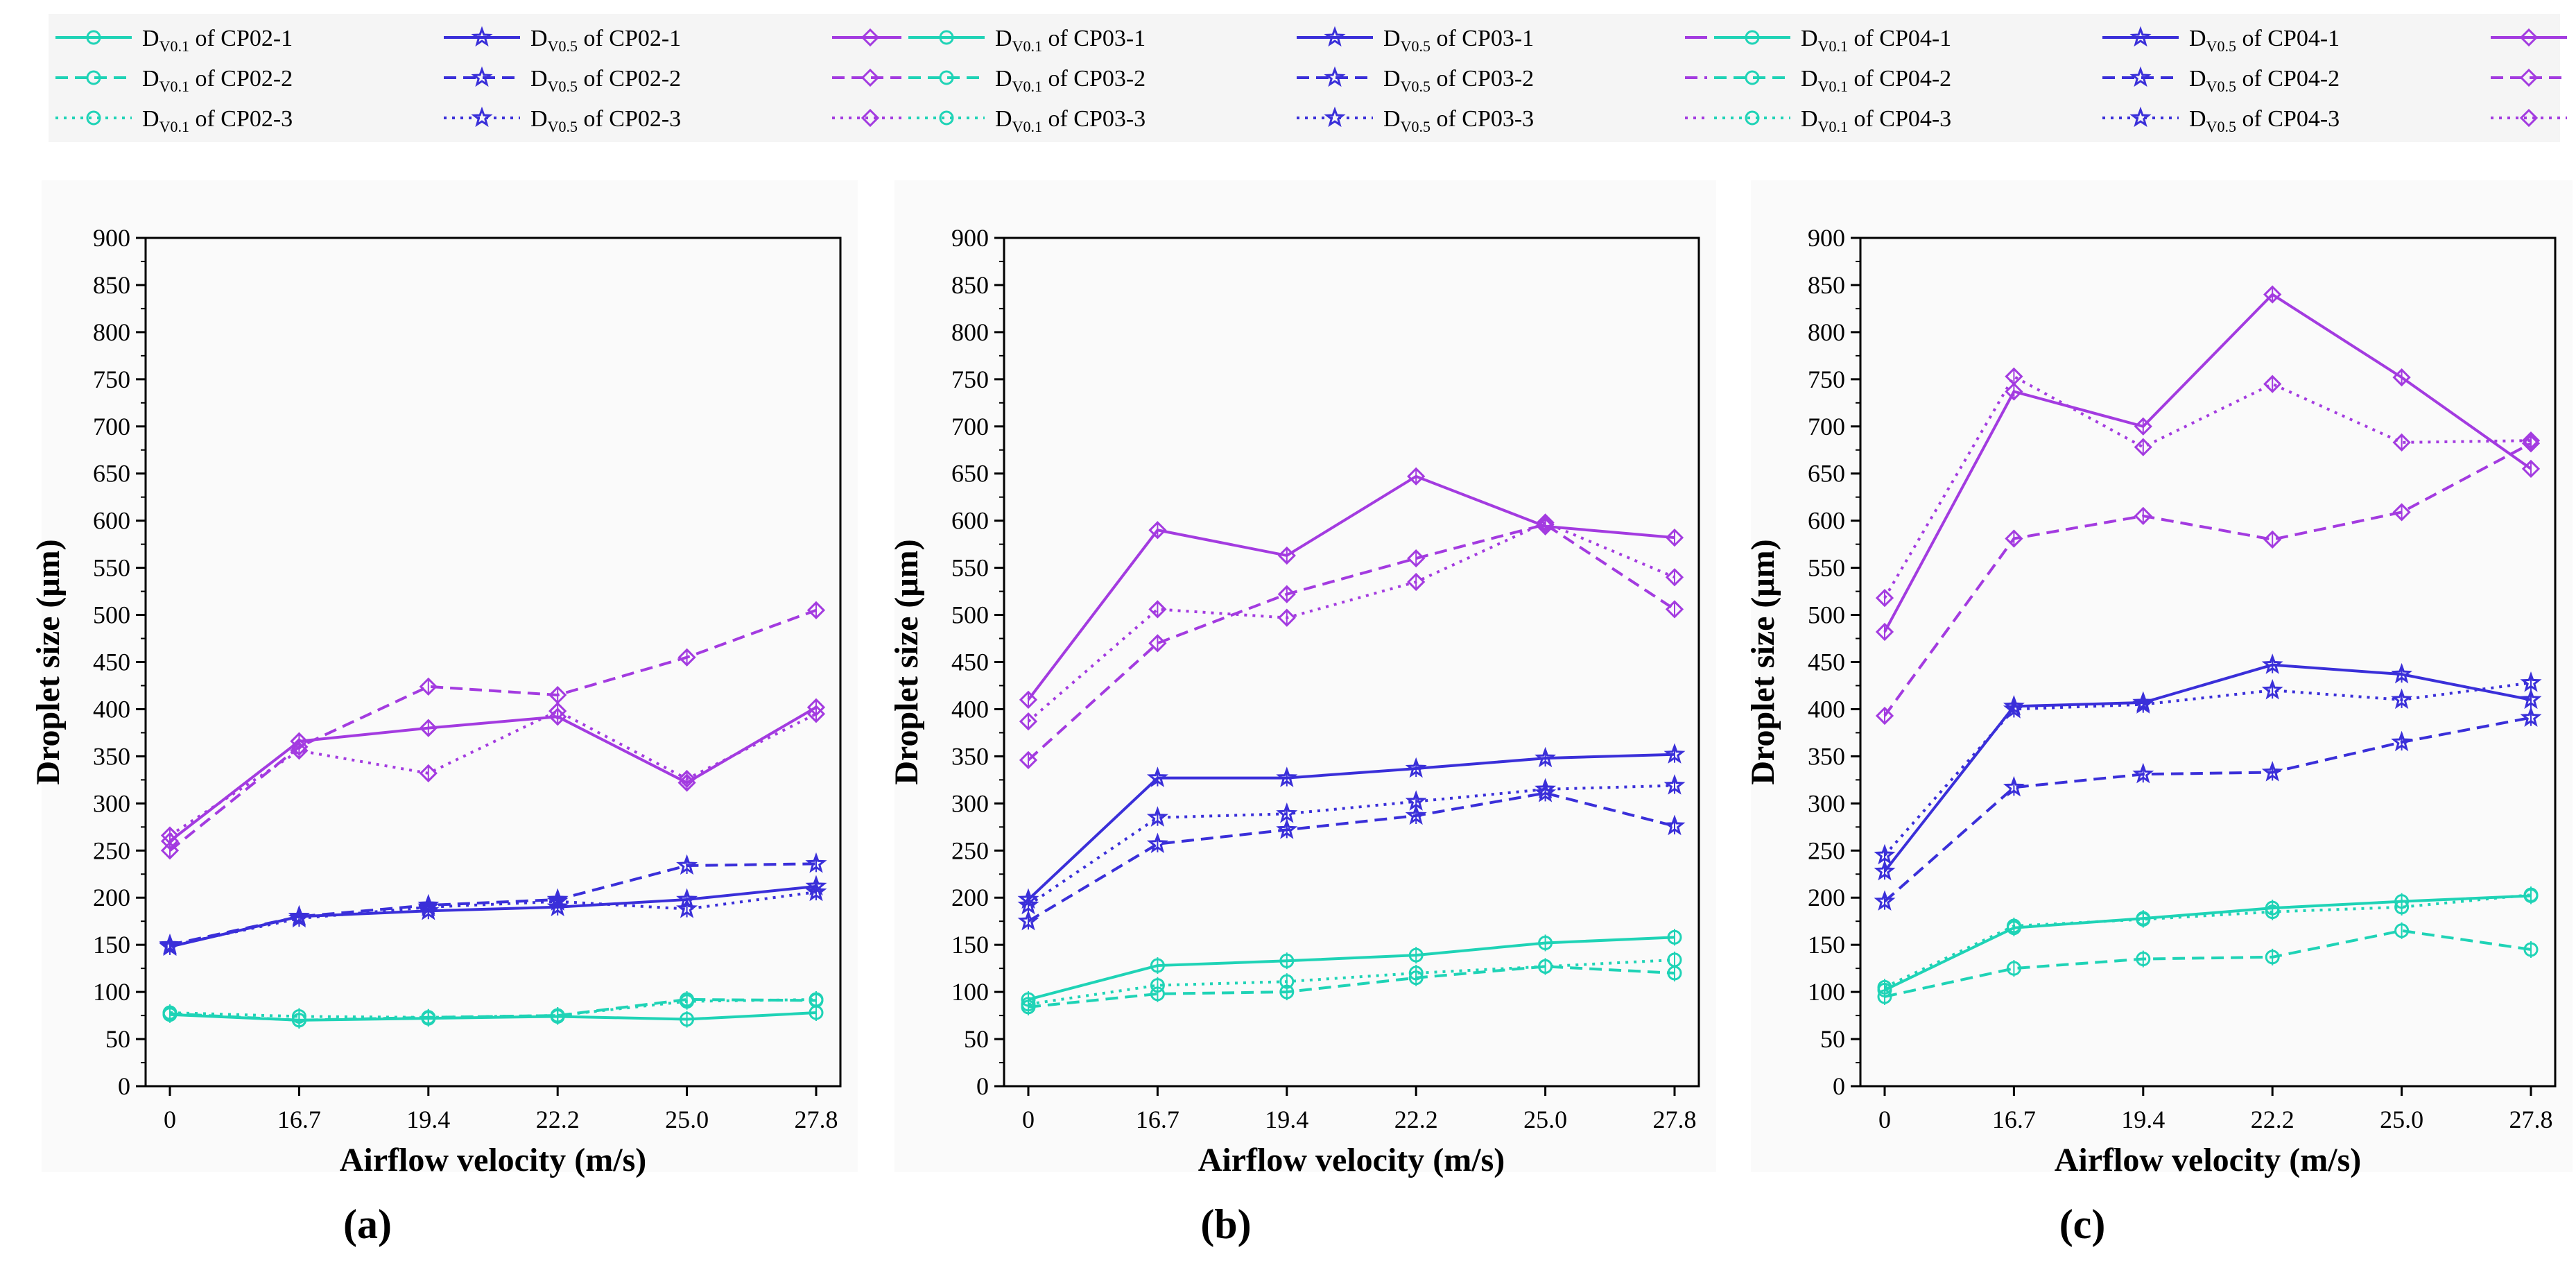  What do you see at coordinates (1545, 1119) in the screenshot?
I see `x-tick-label: 25.0` at bounding box center [1545, 1119].